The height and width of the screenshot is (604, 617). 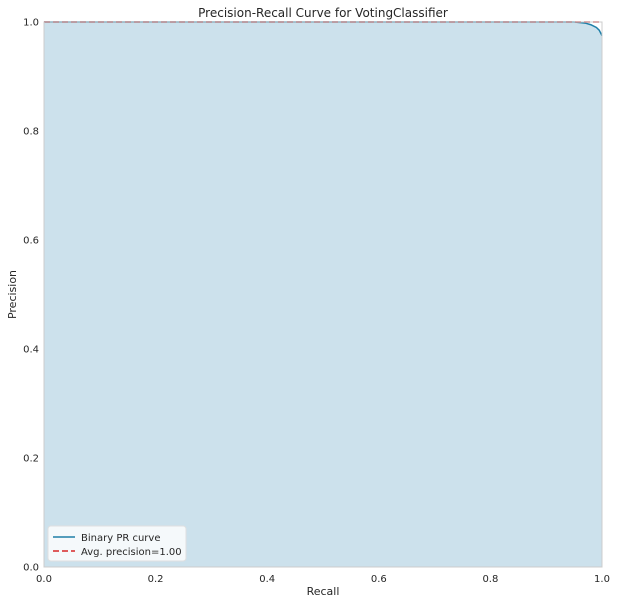 I want to click on x-tick-label: 0.2, so click(x=156, y=579).